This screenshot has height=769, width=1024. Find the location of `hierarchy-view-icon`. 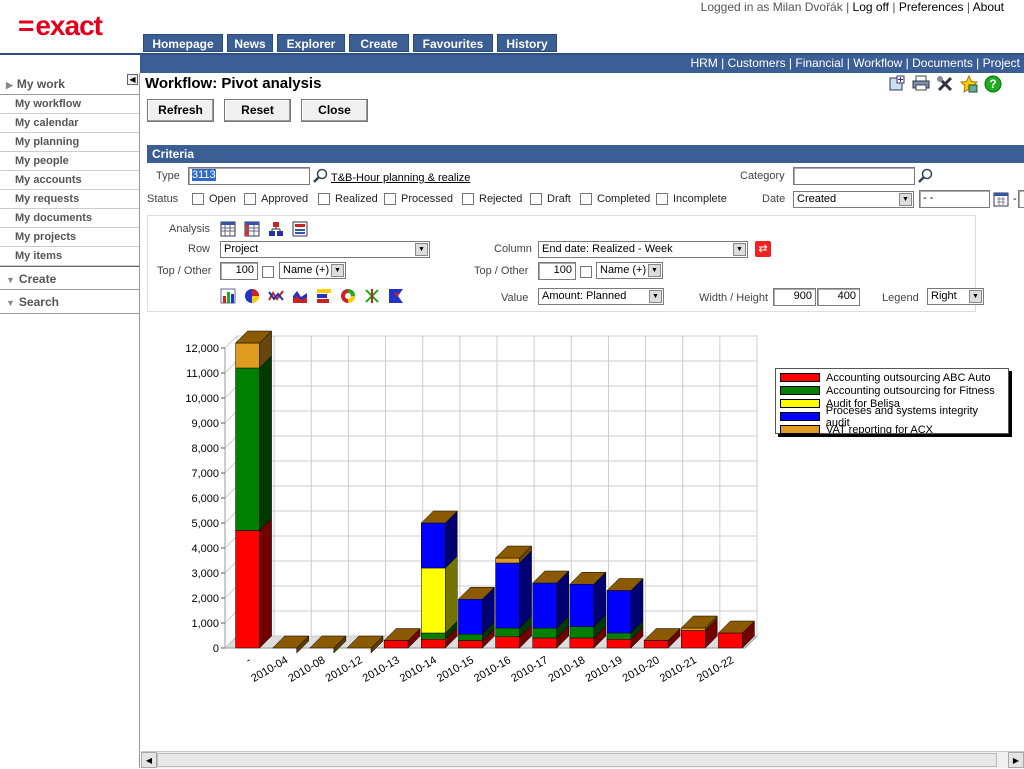

hierarchy-view-icon is located at coordinates (276, 229).